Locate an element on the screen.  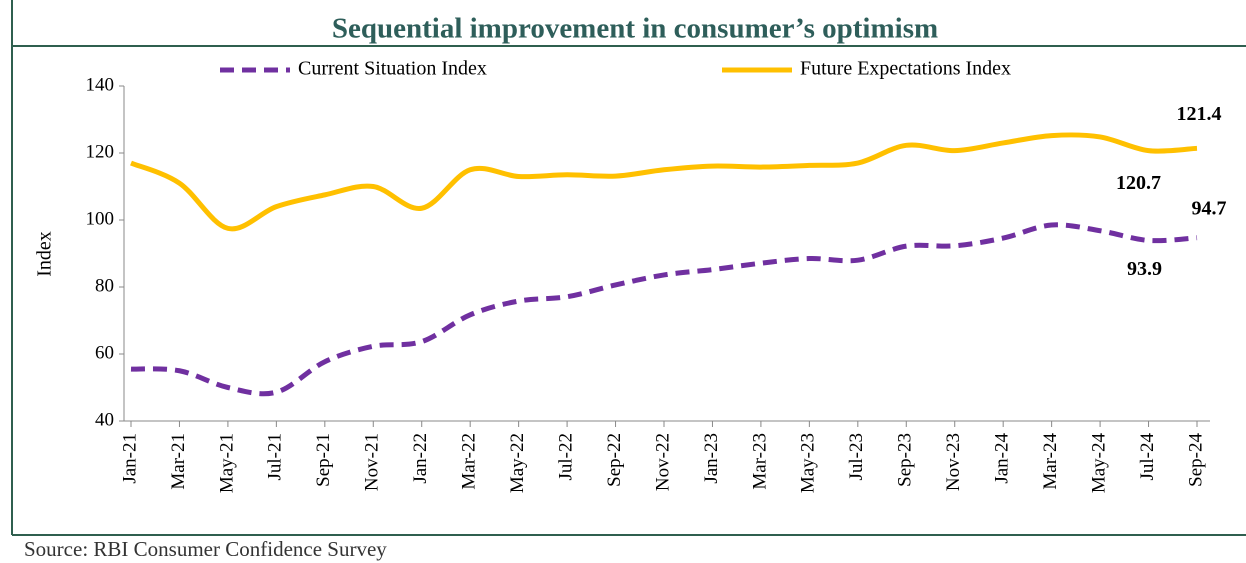
y-axis-label: Index is located at coordinates (45, 254).